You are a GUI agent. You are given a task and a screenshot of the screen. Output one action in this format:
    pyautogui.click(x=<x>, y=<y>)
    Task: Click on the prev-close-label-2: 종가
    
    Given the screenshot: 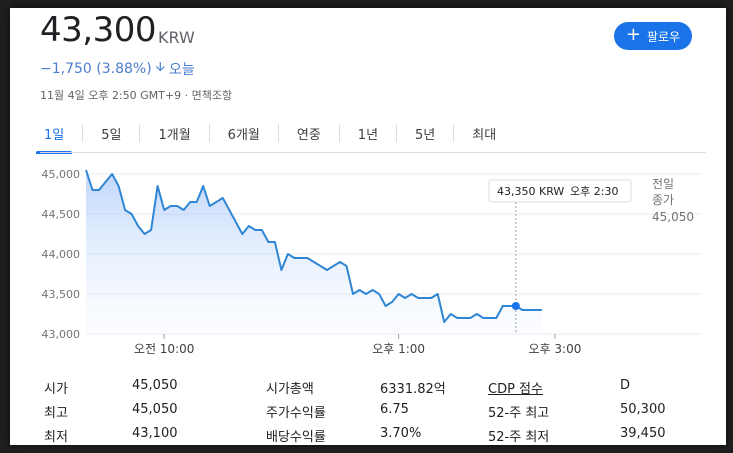 What is the action you would take?
    pyautogui.click(x=663, y=200)
    